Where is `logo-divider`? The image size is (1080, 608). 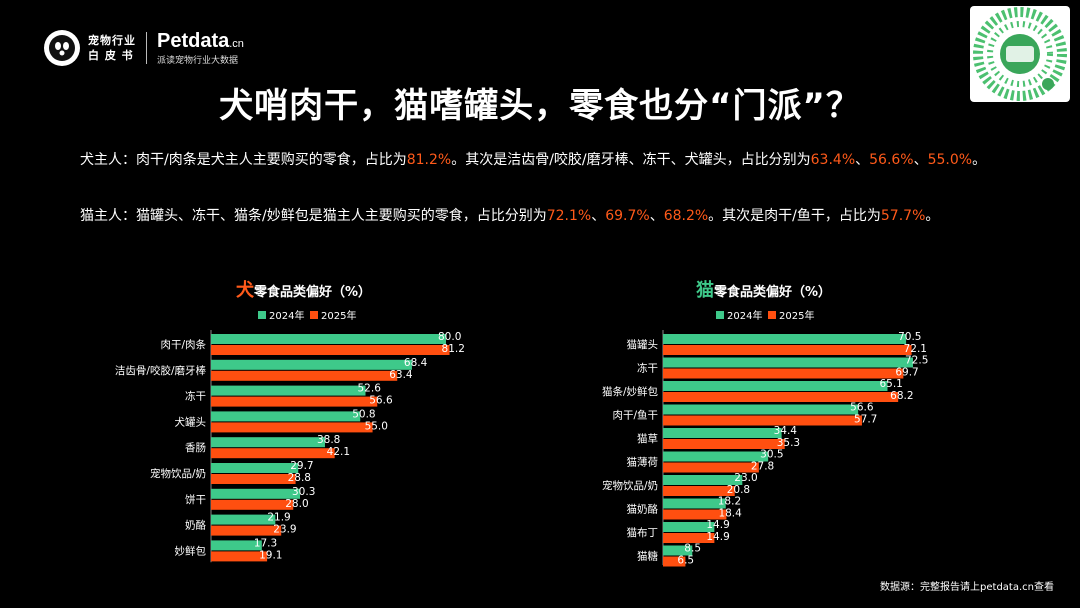
logo-divider is located at coordinates (146, 48).